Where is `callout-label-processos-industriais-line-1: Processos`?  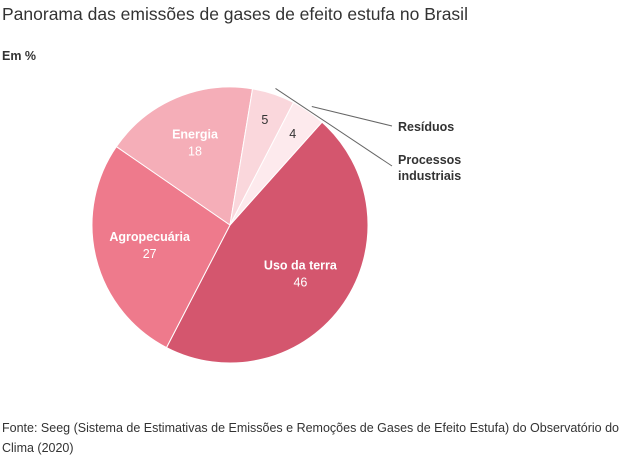
callout-label-processos-industriais-line-1: Processos is located at coordinates (429, 160).